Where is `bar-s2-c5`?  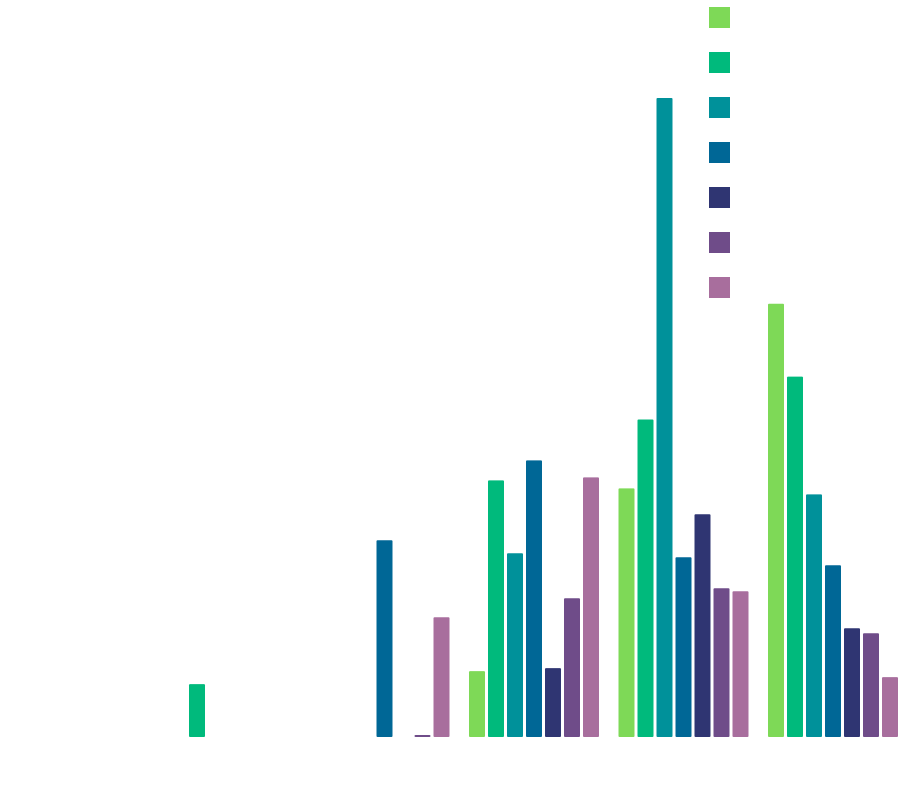 bar-s2-c5 is located at coordinates (795, 556).